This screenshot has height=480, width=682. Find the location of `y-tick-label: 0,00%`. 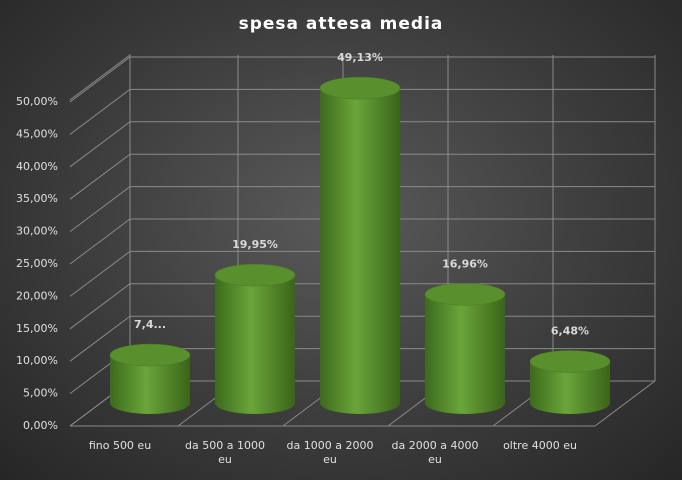

y-tick-label: 0,00% is located at coordinates (40, 425).